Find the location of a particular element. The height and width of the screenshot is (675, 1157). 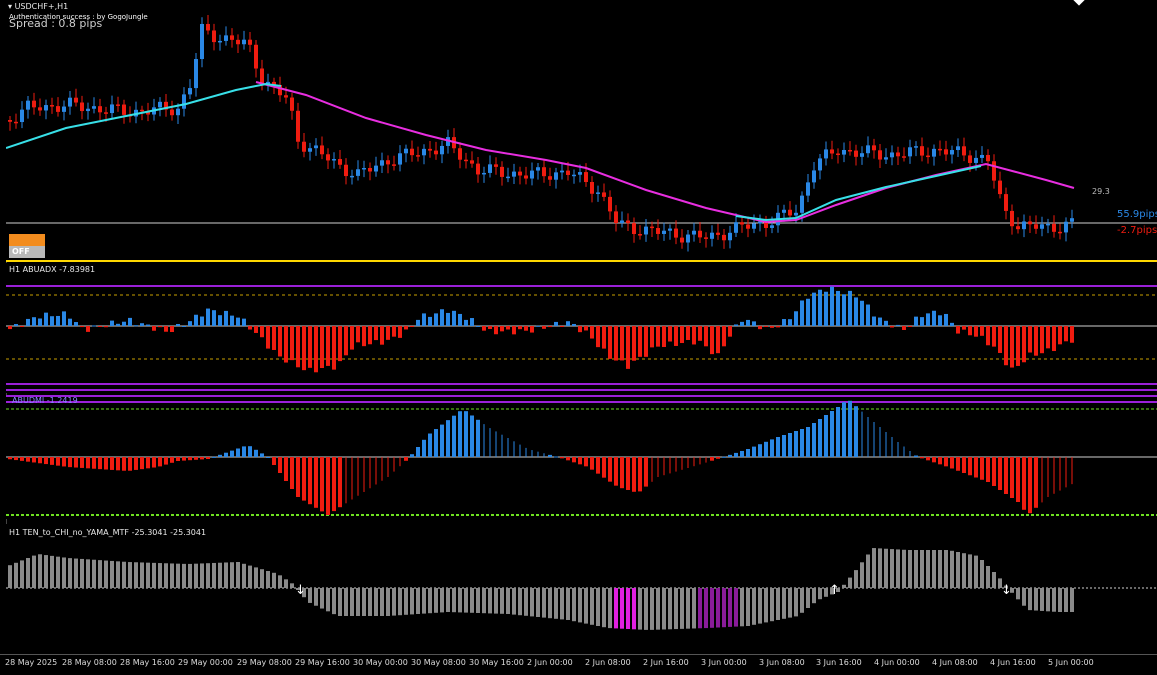

time-axis-label: 3 Jun 00:00 is located at coordinates (724, 662).